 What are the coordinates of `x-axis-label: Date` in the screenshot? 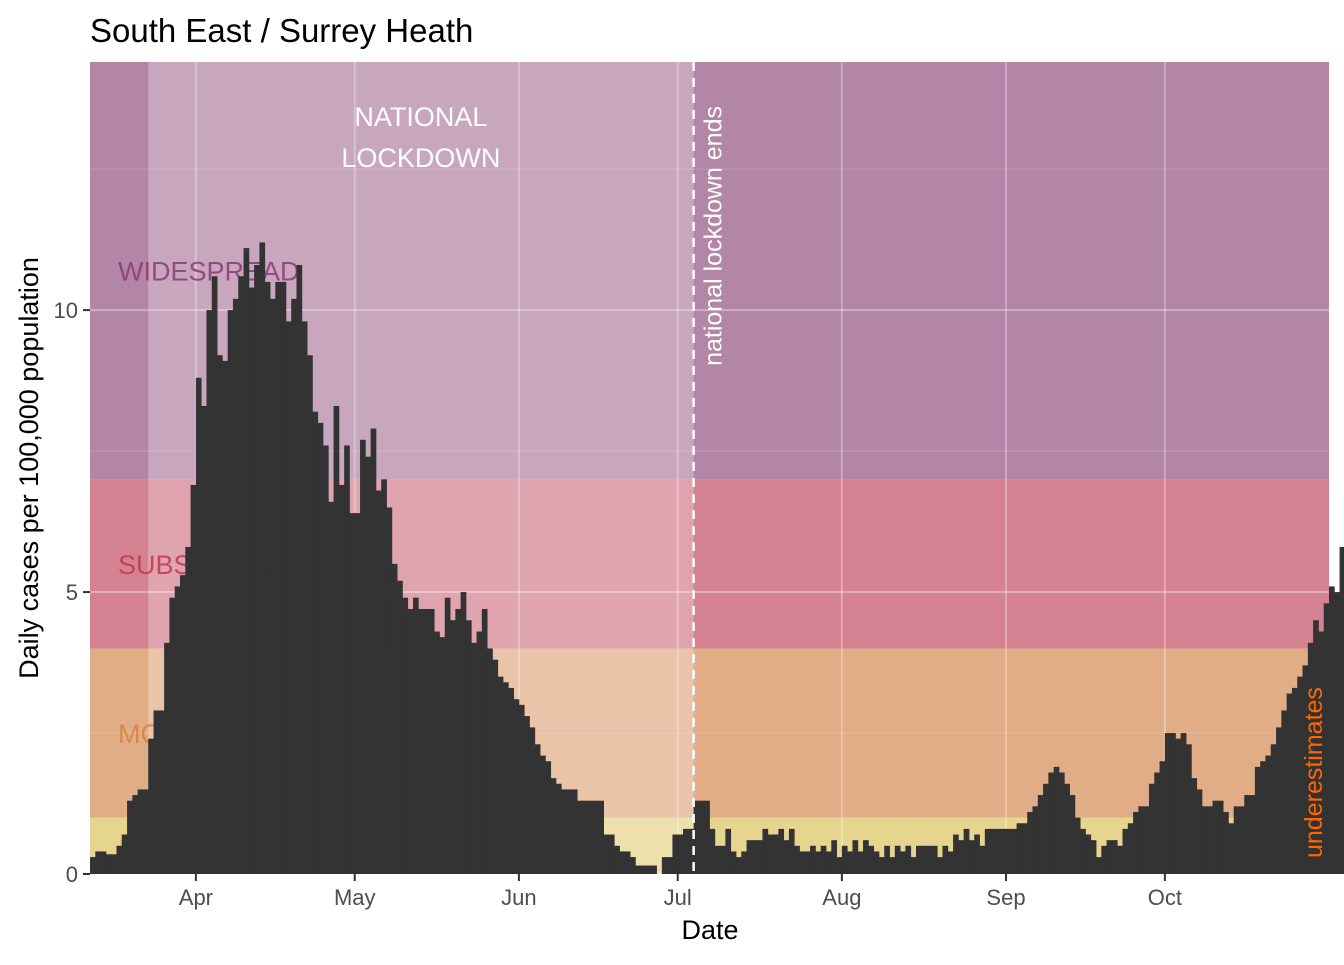 It's located at (709, 930).